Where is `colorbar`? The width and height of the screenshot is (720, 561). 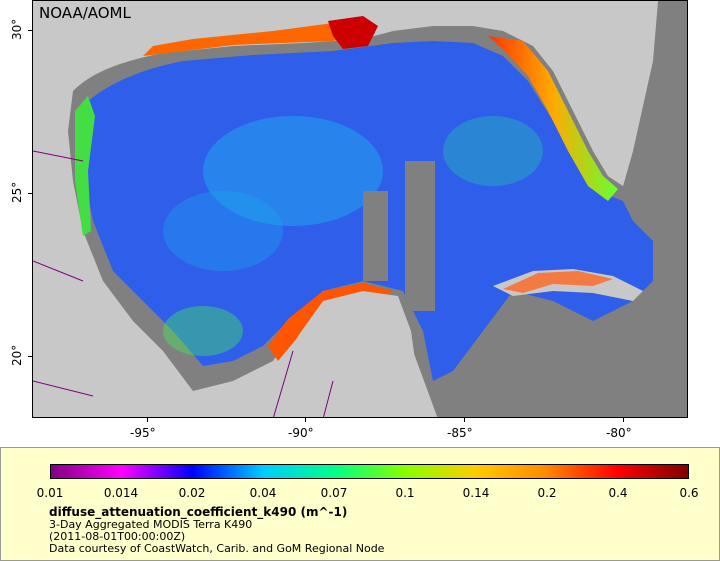
colorbar is located at coordinates (369, 471).